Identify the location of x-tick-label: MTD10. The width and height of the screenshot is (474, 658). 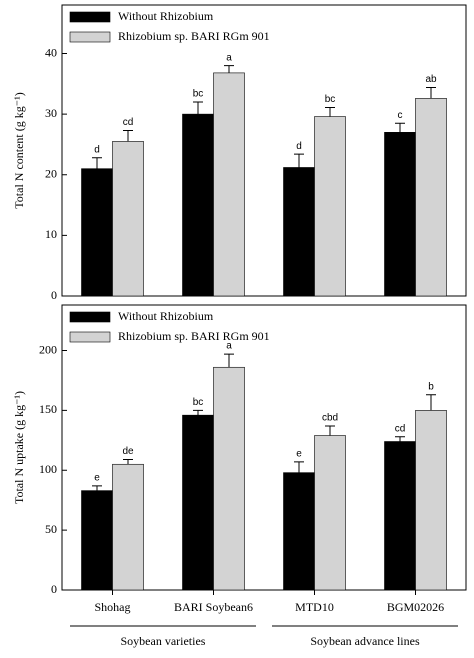
(314, 607).